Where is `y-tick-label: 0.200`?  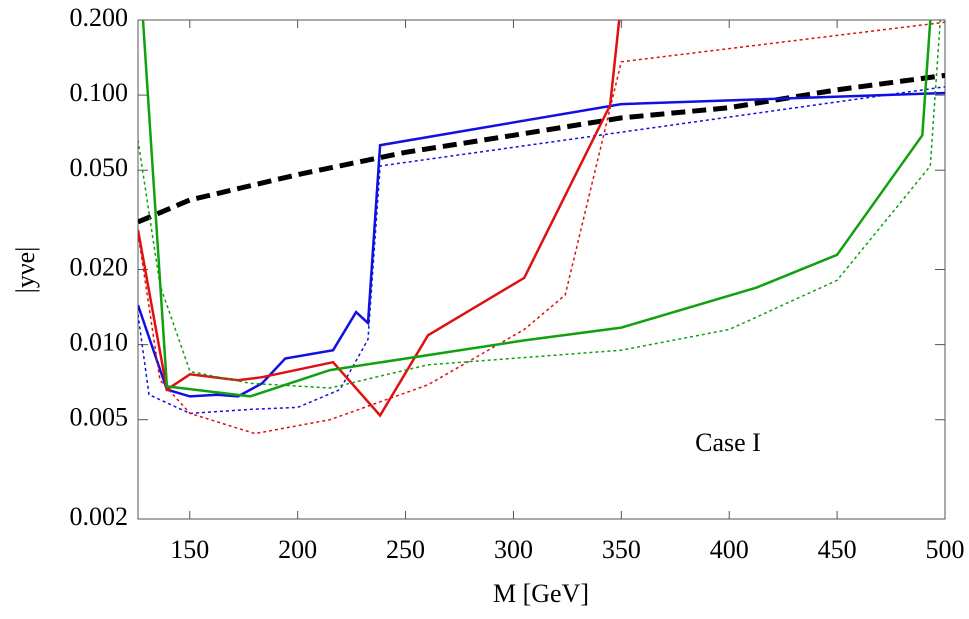 y-tick-label: 0.200 is located at coordinates (99, 17).